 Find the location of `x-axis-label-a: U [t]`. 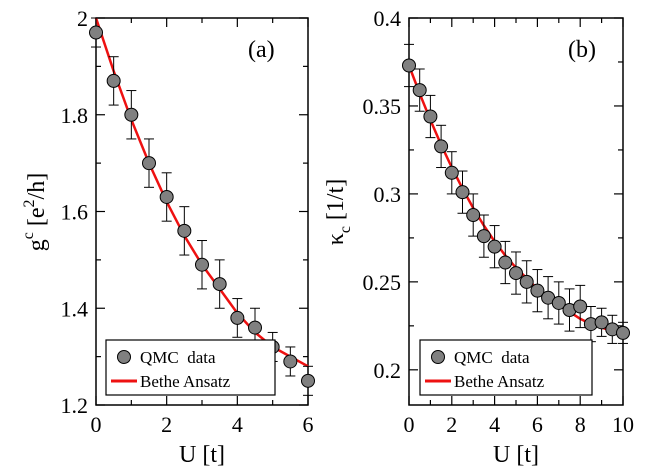

x-axis-label-a: U [t] is located at coordinates (202, 454).